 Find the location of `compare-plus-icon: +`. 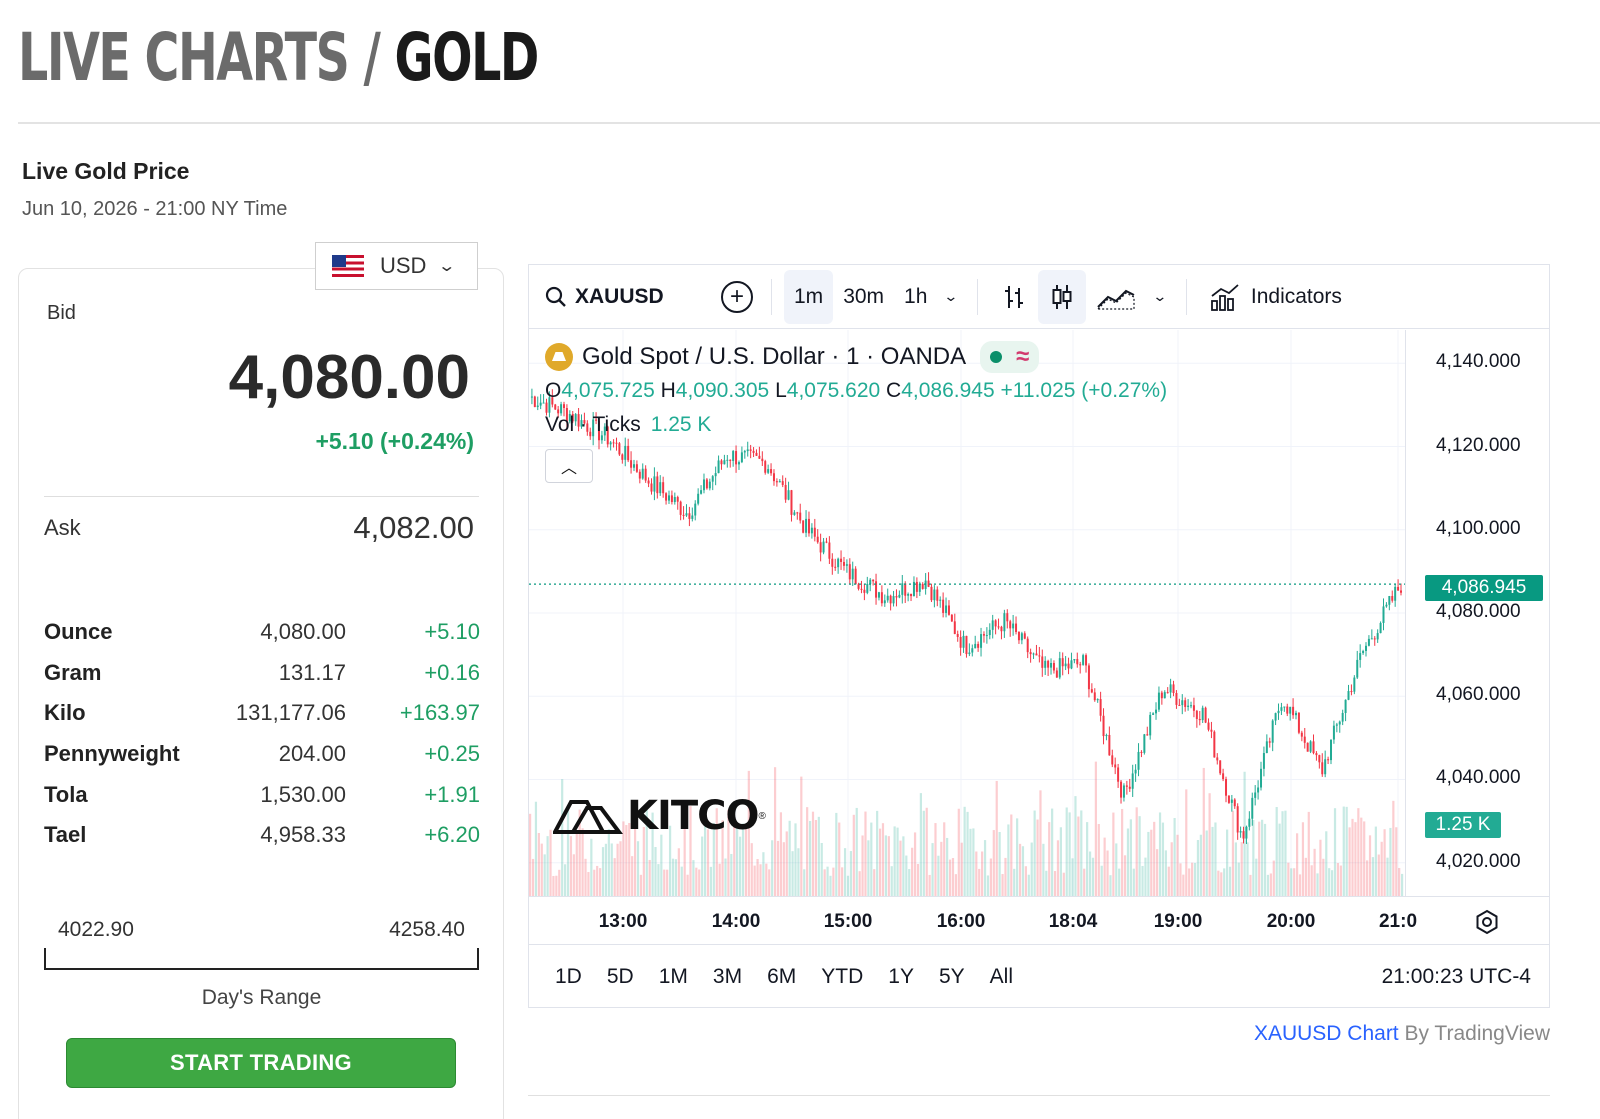

compare-plus-icon: + is located at coordinates (737, 296).